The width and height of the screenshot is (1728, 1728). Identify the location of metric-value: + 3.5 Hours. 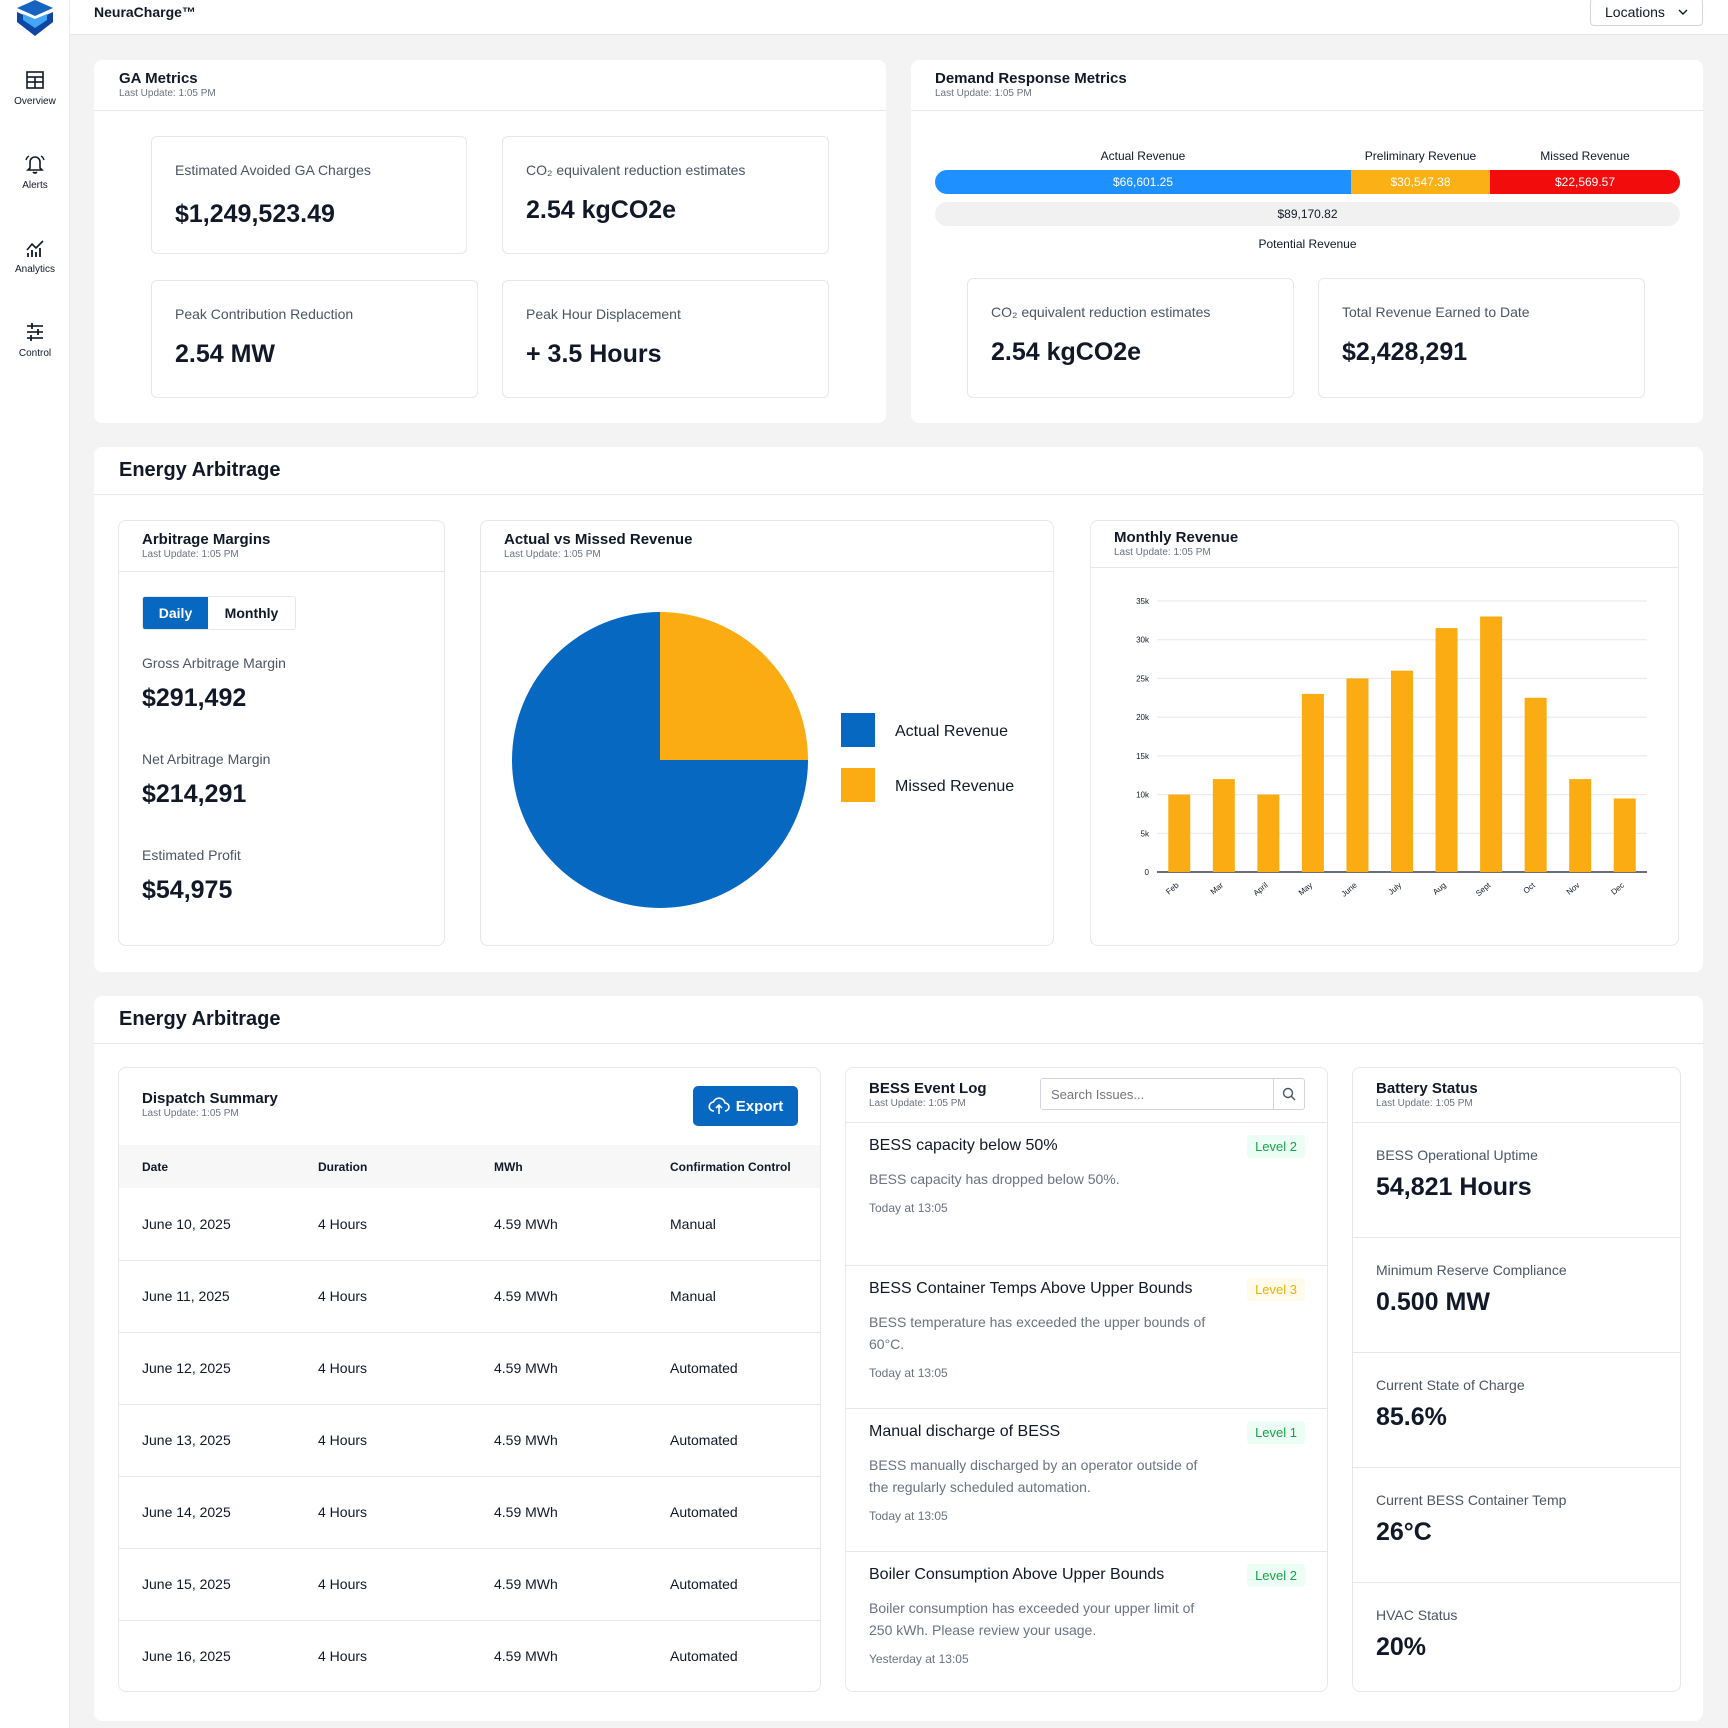
(594, 354).